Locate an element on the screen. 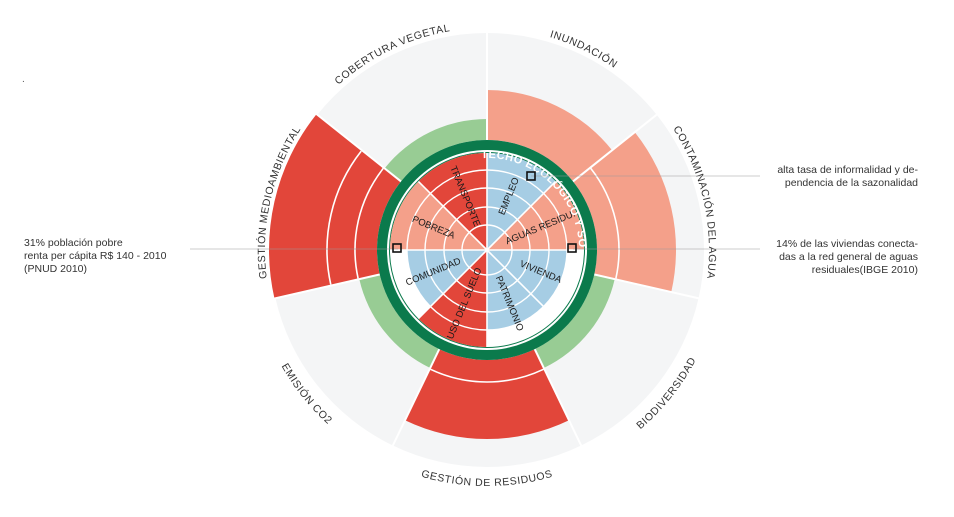  marker-pobreza is located at coordinates (397, 248).